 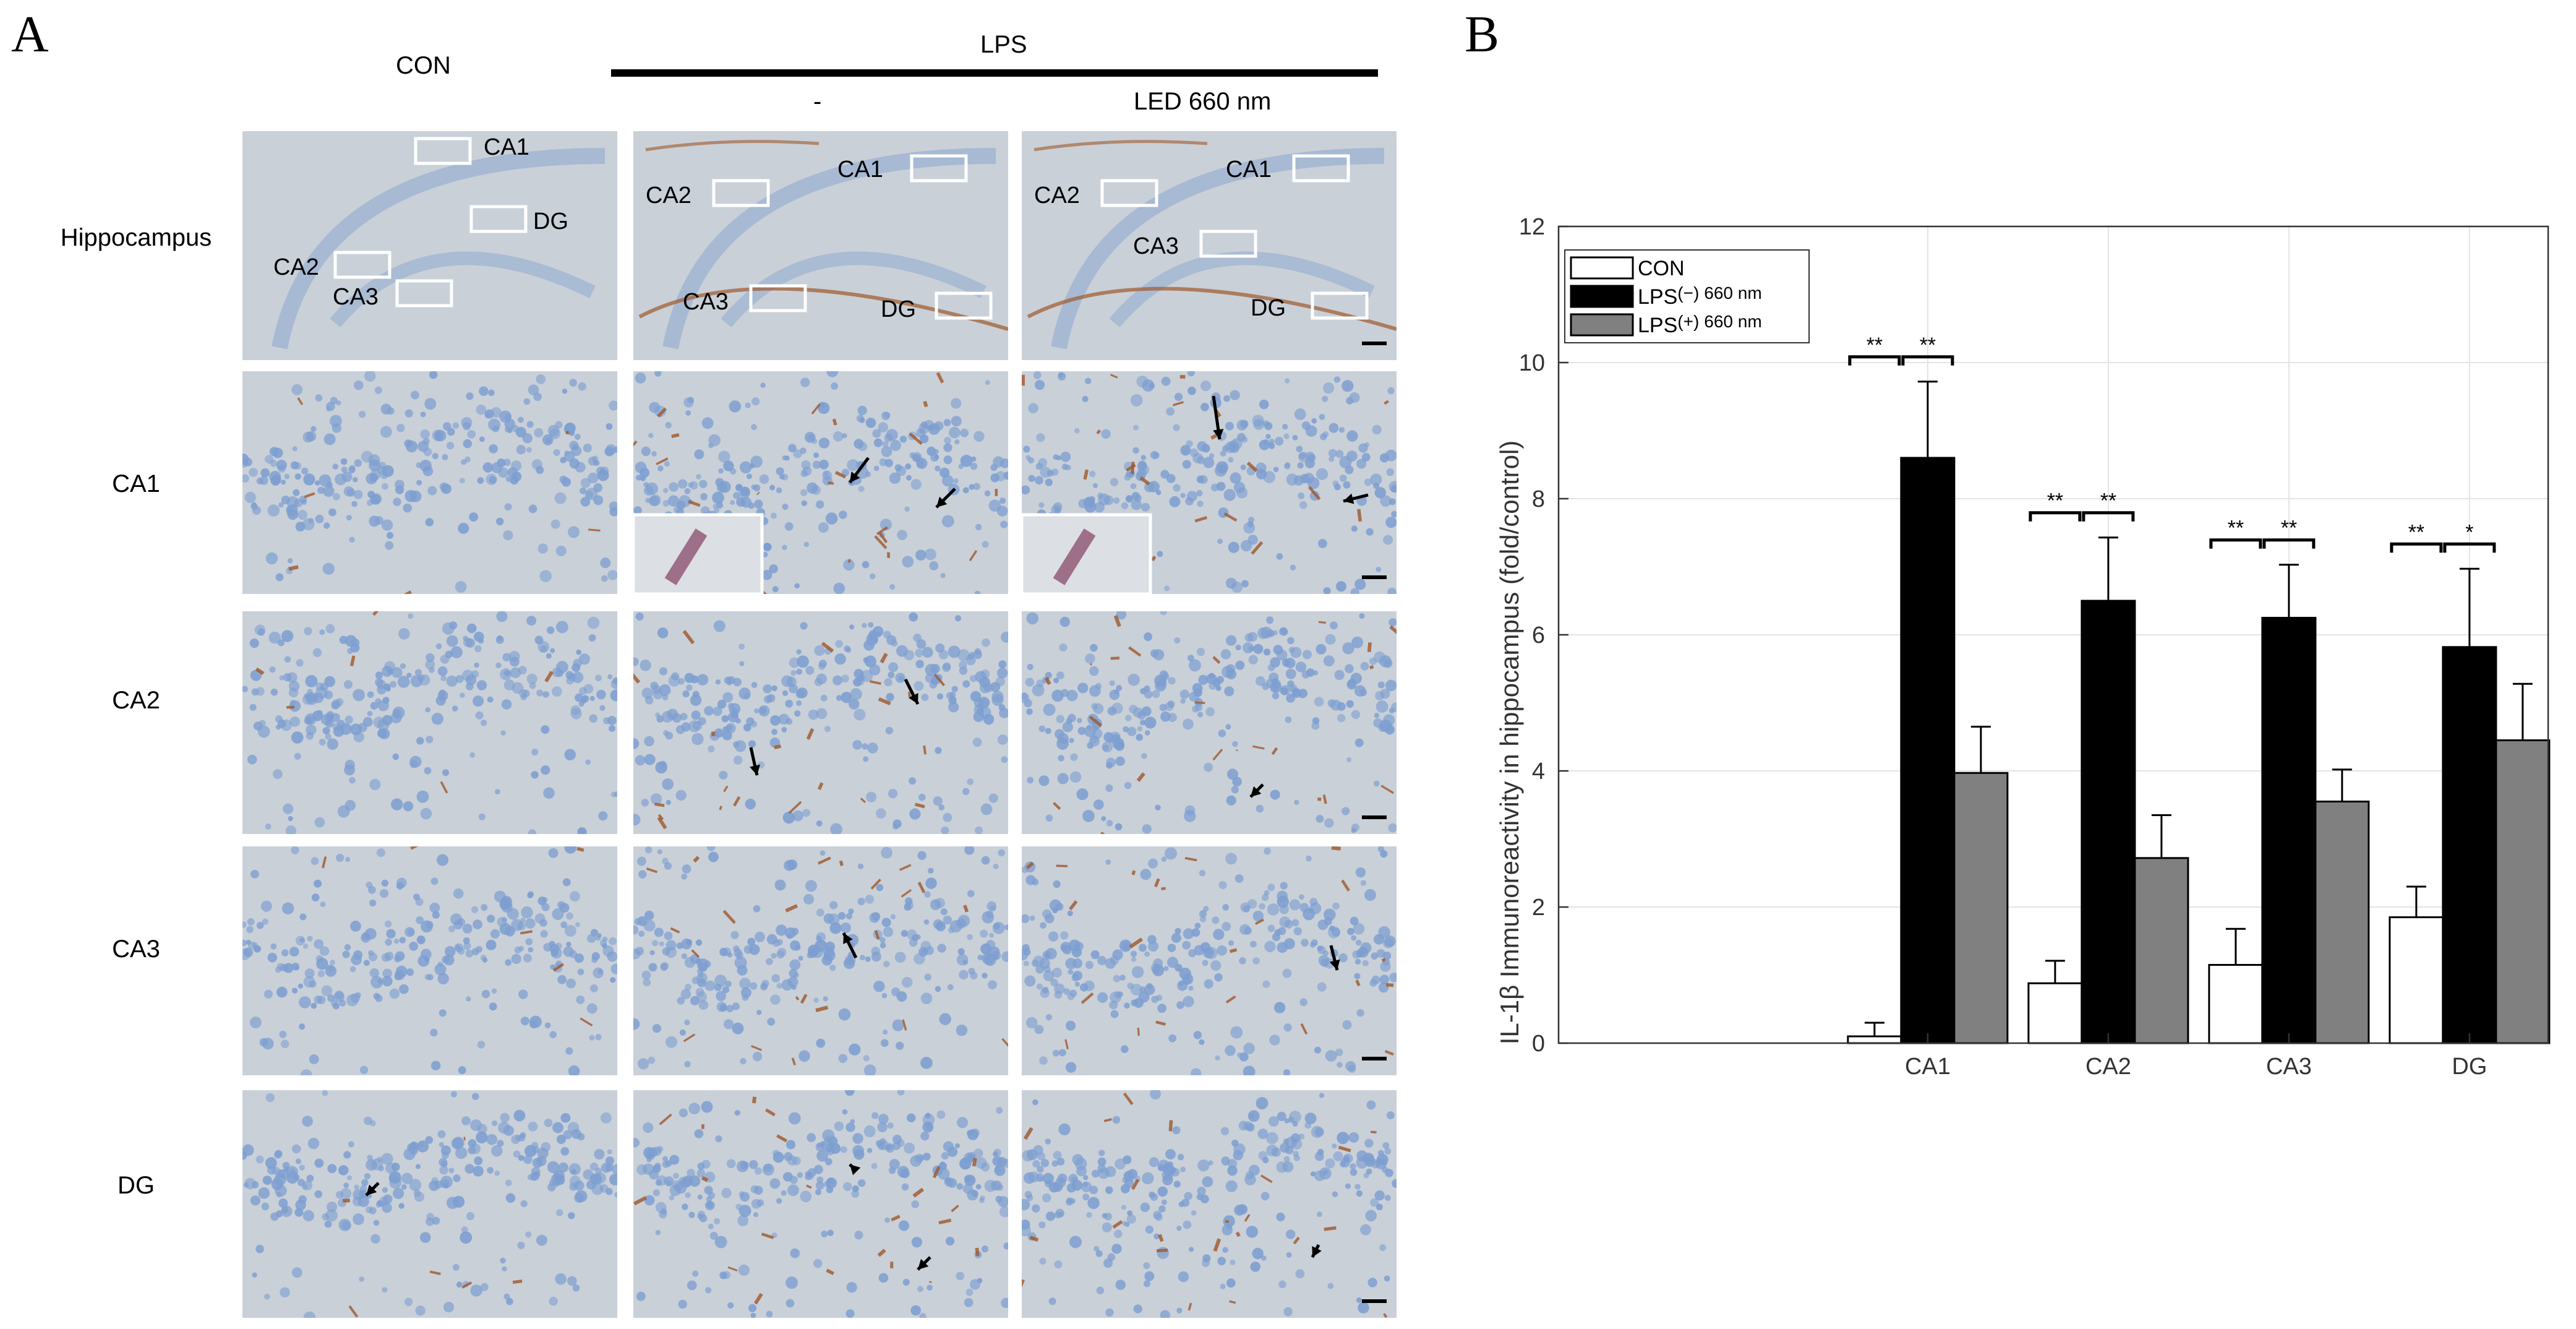 What do you see at coordinates (1538, 499) in the screenshot?
I see `y-tick-label: 8` at bounding box center [1538, 499].